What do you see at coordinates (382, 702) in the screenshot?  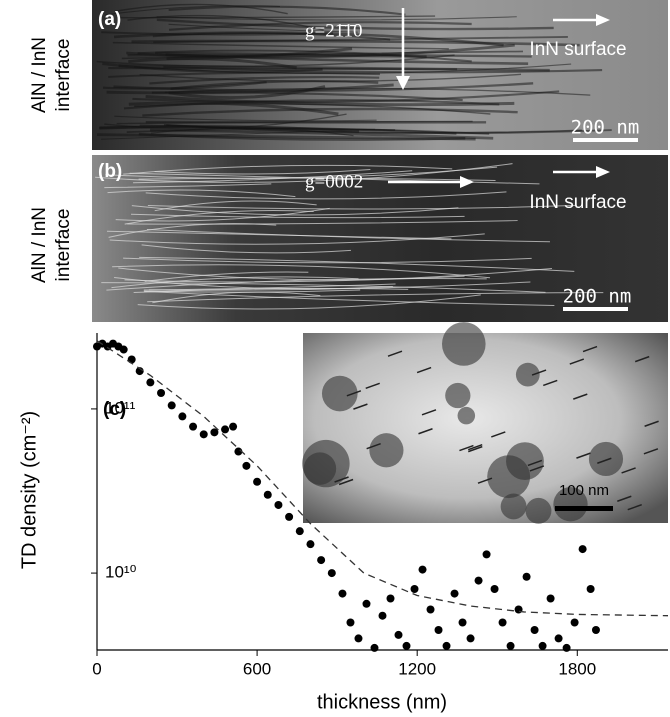 I see `x-axis-title: thickness (nm)` at bounding box center [382, 702].